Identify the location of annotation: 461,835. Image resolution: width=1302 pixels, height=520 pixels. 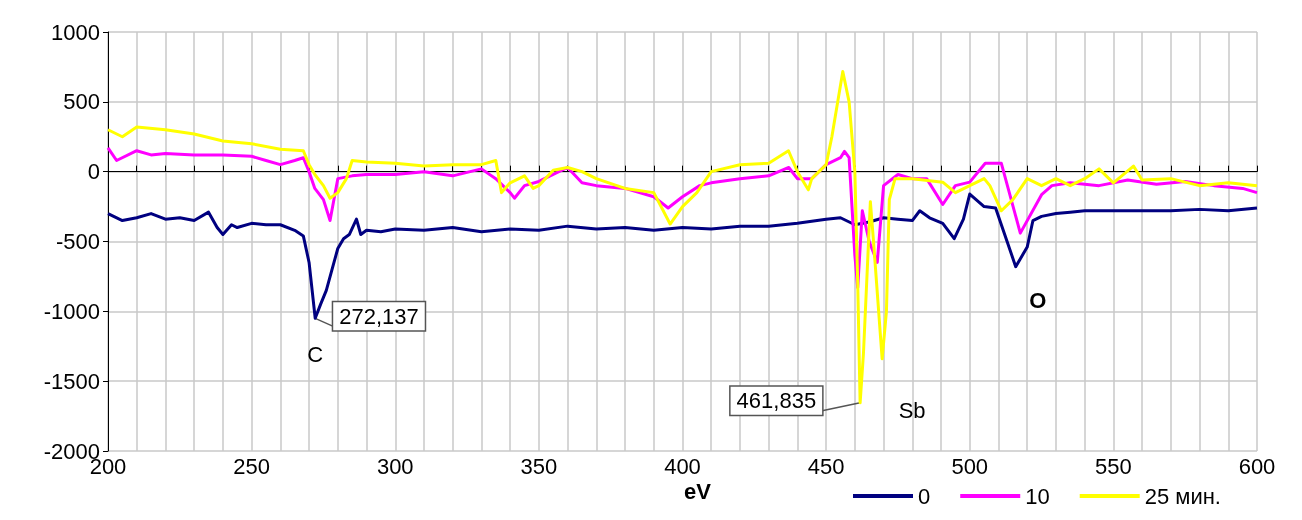
(776, 401).